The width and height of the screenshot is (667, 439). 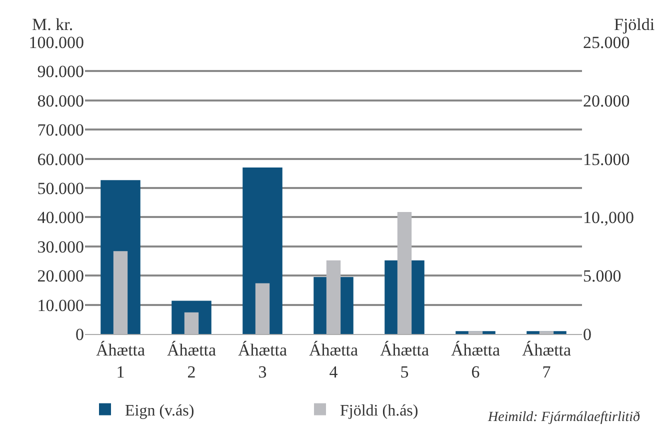 What do you see at coordinates (547, 361) in the screenshot?
I see `x-tick-label: Áhætta 7` at bounding box center [547, 361].